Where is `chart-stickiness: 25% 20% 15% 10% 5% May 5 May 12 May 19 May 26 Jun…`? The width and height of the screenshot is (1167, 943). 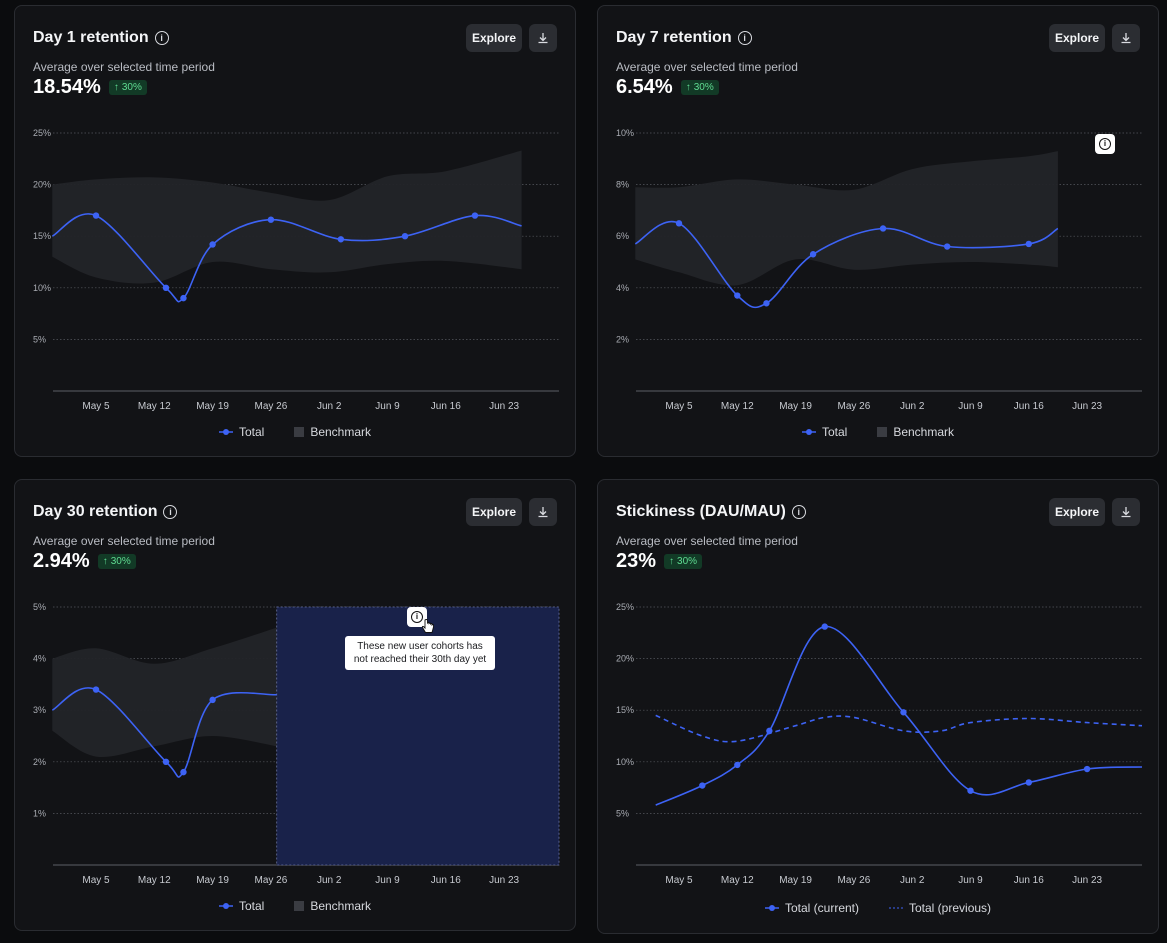
chart-stickiness: 25% 20% 15% 10% 5% May 5 May 12 May 19 May 26 Jun… is located at coordinates (879, 744).